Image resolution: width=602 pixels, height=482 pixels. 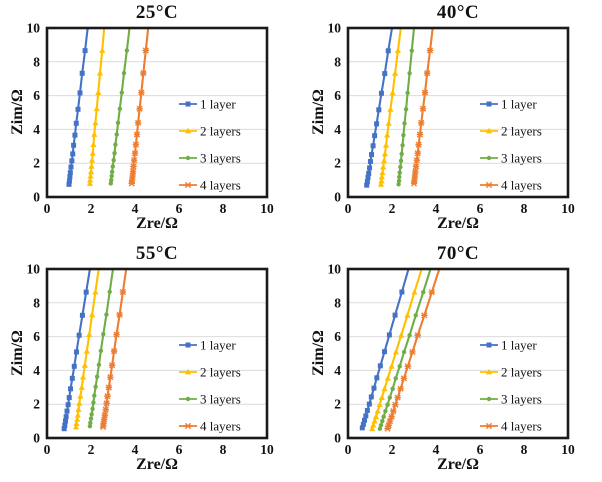 I want to click on x-tick-label-0: 0, so click(x=348, y=449).